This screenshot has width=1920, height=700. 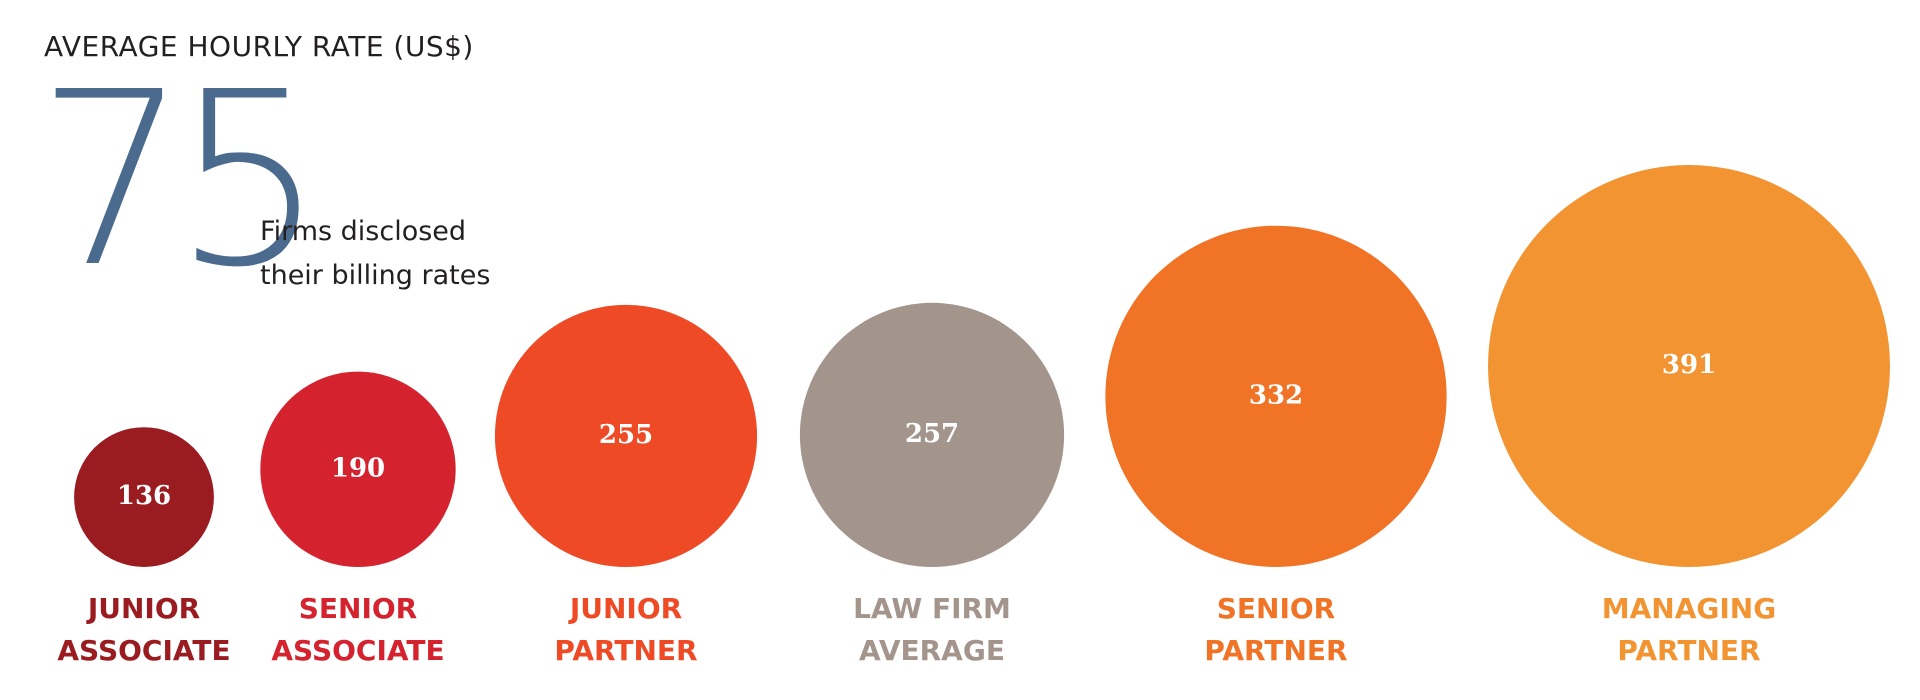 I want to click on highlight-text: Firms disclosed their billing rates, so click(x=375, y=253).